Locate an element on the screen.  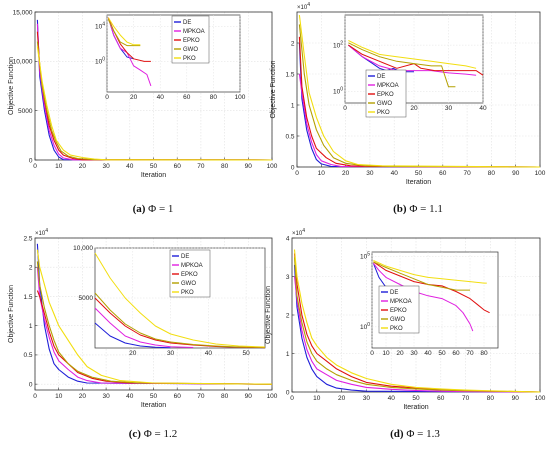
inset-series-line-epko is located at coordinates (431, 287).